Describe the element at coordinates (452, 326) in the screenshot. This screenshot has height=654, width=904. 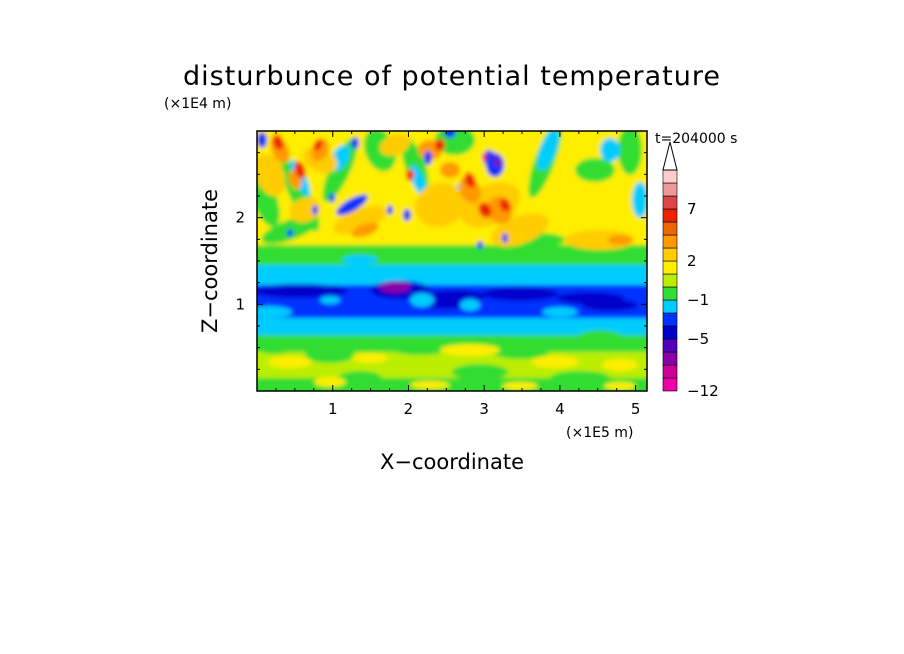
I see `band-cyan-lower` at that location.